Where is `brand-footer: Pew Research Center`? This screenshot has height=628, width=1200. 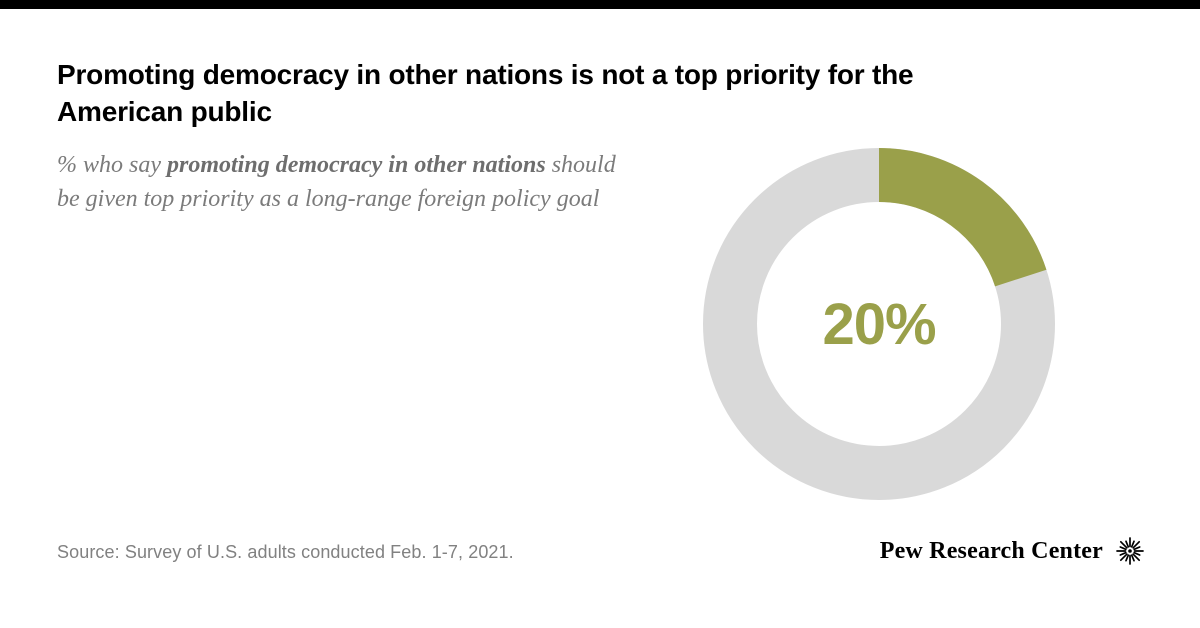 brand-footer: Pew Research Center is located at coordinates (1012, 551).